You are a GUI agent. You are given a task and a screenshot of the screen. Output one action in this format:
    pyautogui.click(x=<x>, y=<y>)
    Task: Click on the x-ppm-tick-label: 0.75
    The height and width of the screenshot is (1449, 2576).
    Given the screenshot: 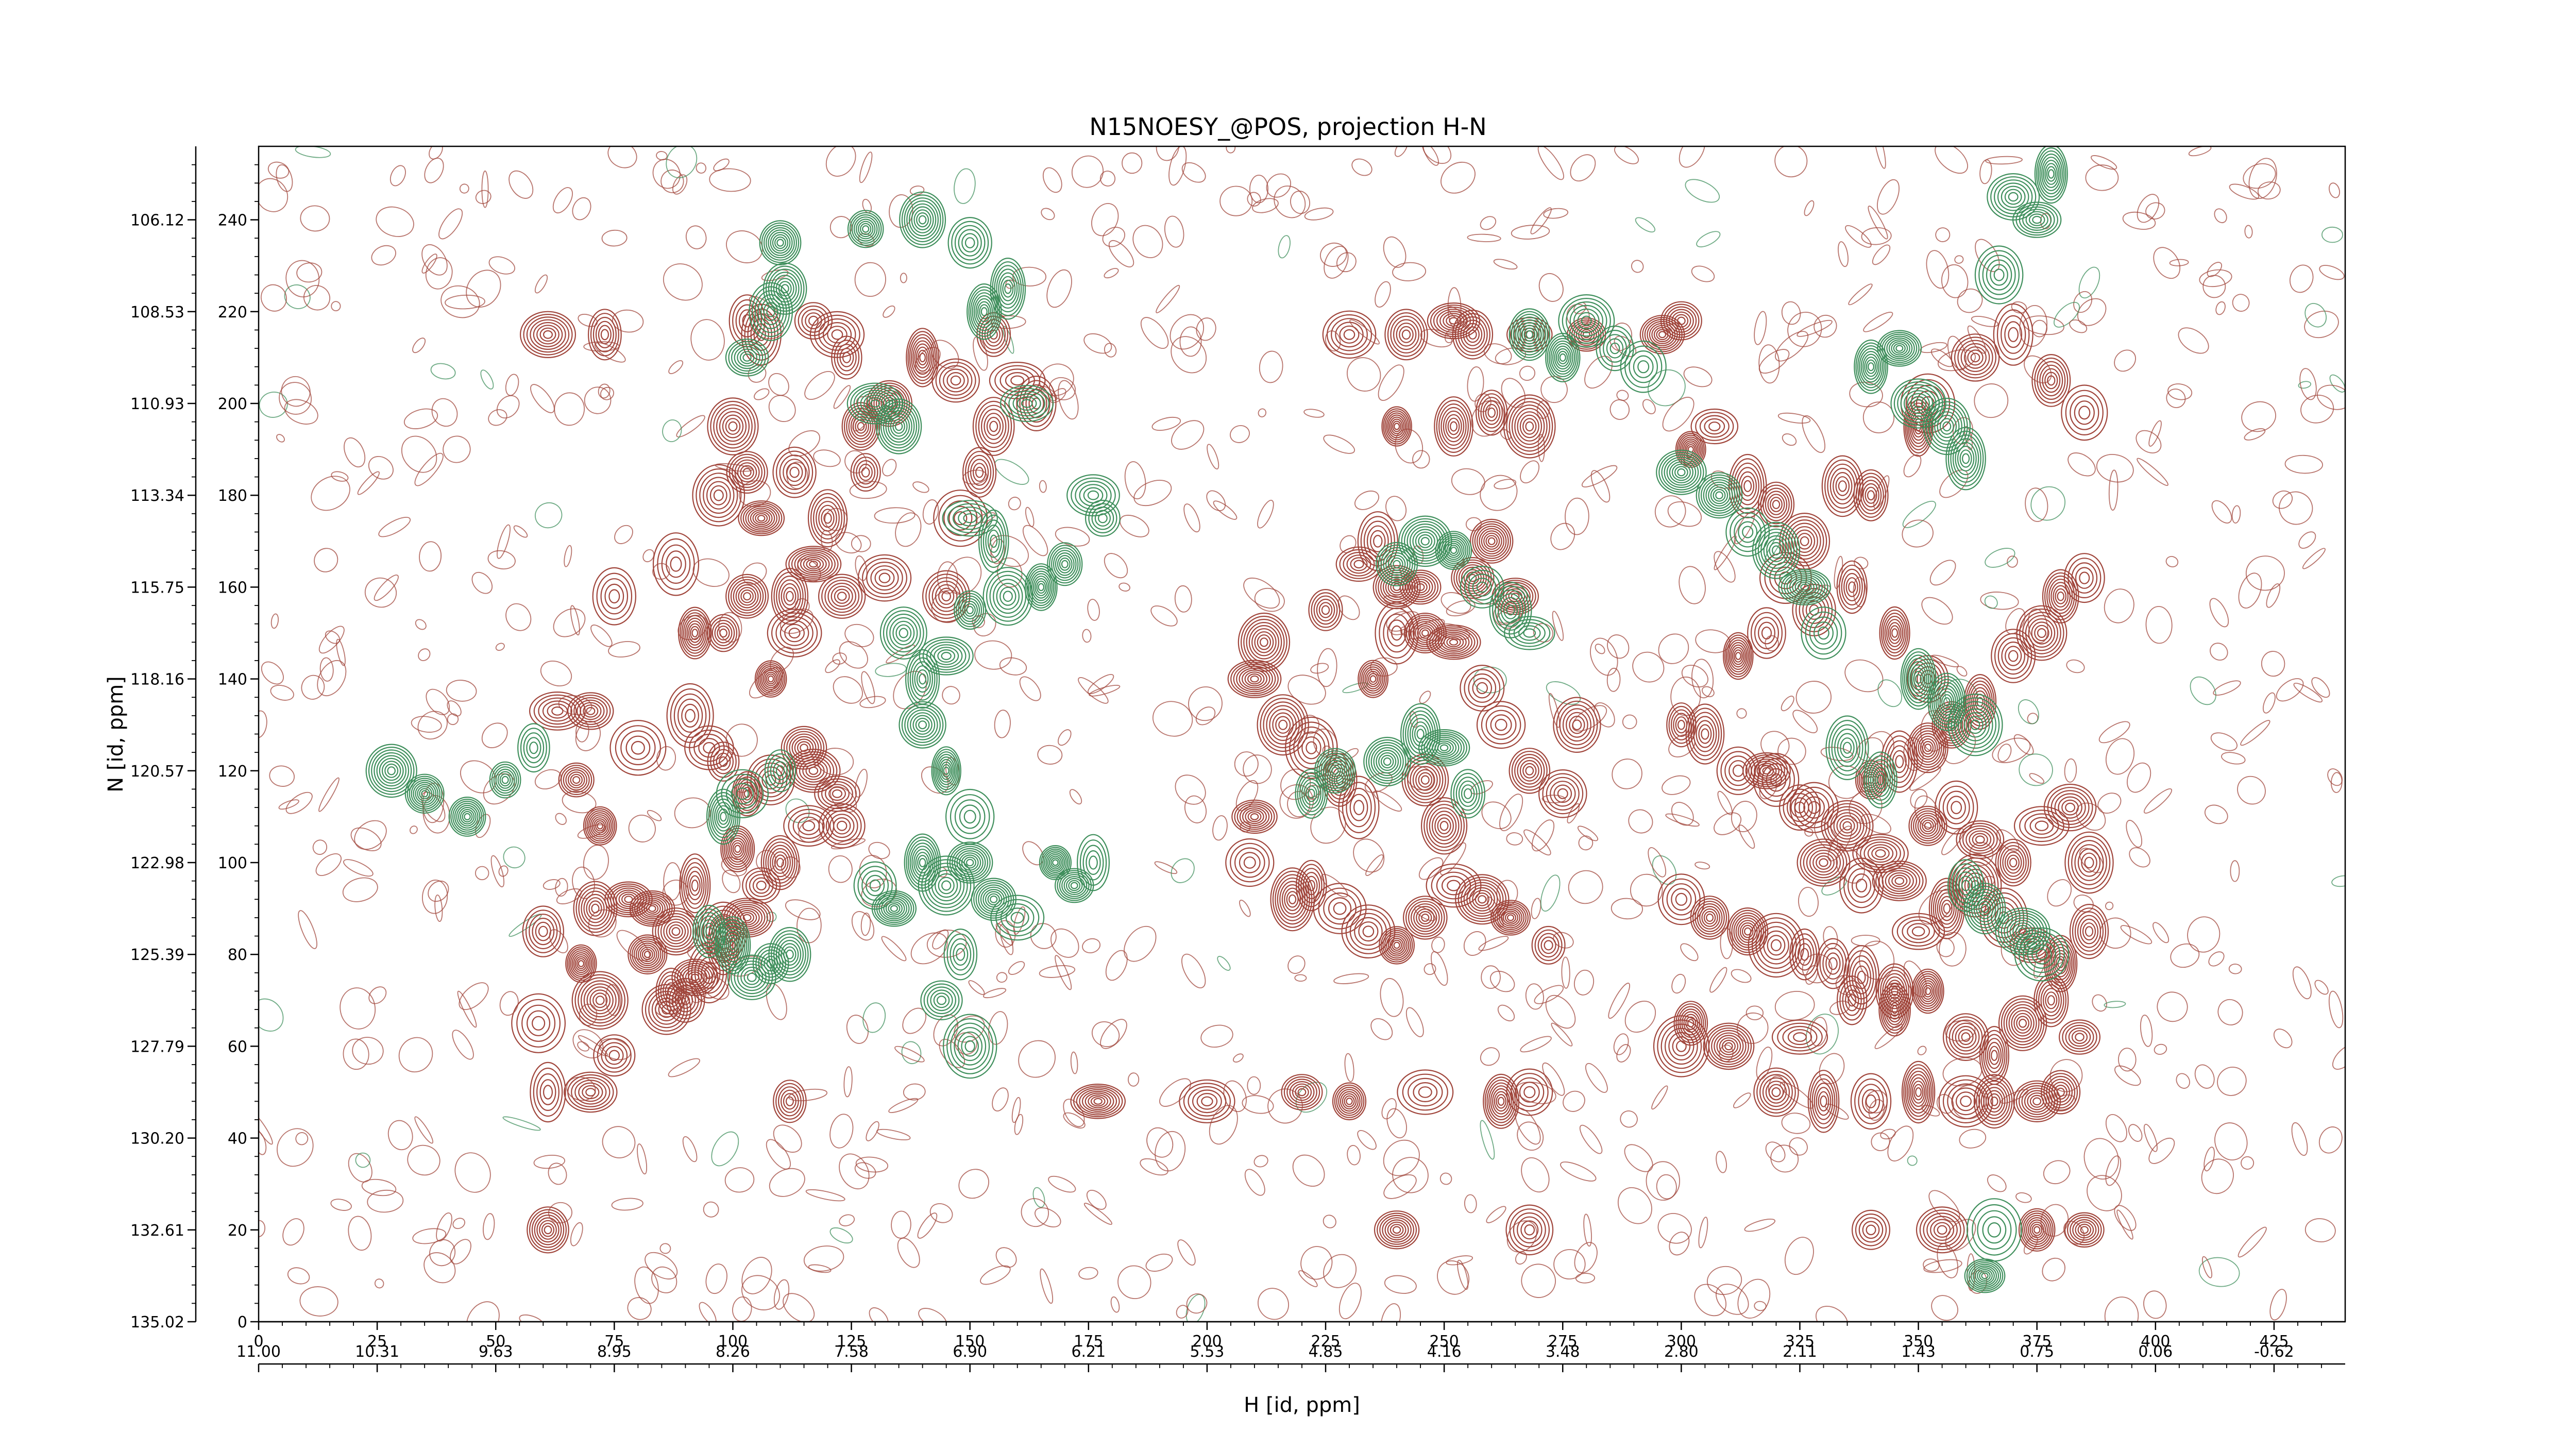 What is the action you would take?
    pyautogui.click(x=2037, y=1352)
    